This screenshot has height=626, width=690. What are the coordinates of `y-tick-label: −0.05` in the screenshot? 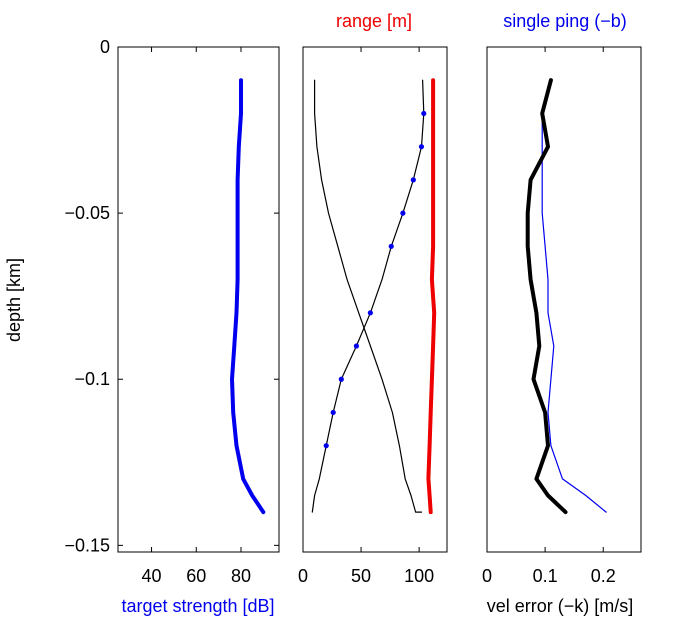 It's located at (87, 213).